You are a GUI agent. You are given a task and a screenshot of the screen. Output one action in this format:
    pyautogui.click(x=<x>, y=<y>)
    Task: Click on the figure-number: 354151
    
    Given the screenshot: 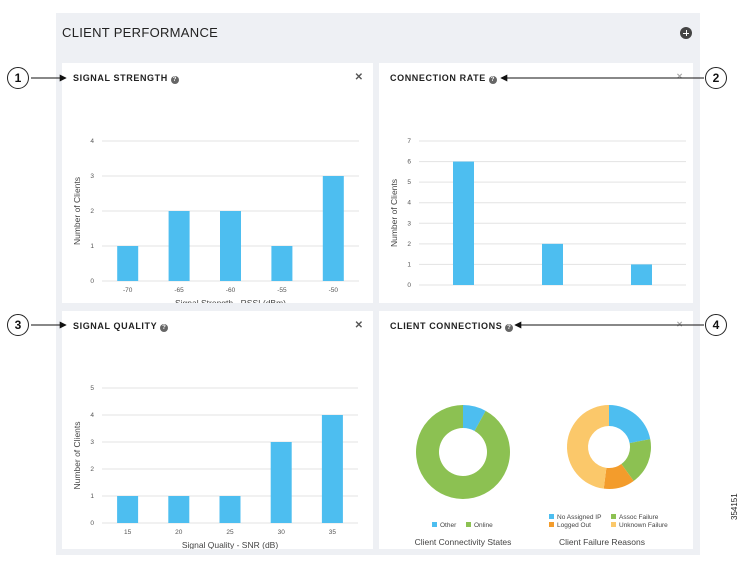 What is the action you would take?
    pyautogui.click(x=734, y=506)
    